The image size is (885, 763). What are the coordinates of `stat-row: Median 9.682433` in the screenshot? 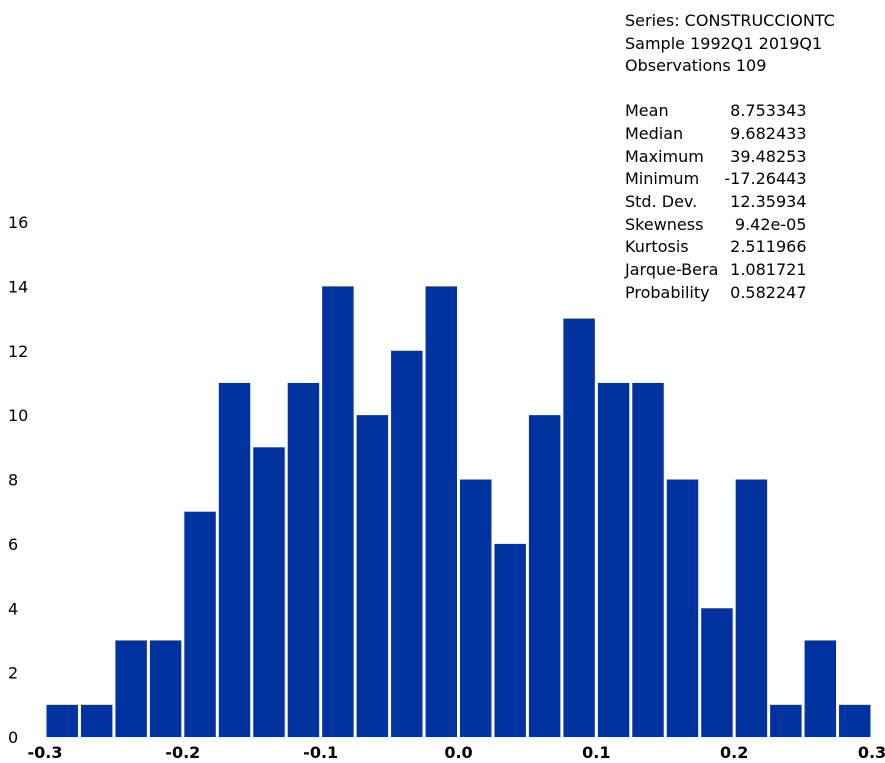 It's located at (716, 134).